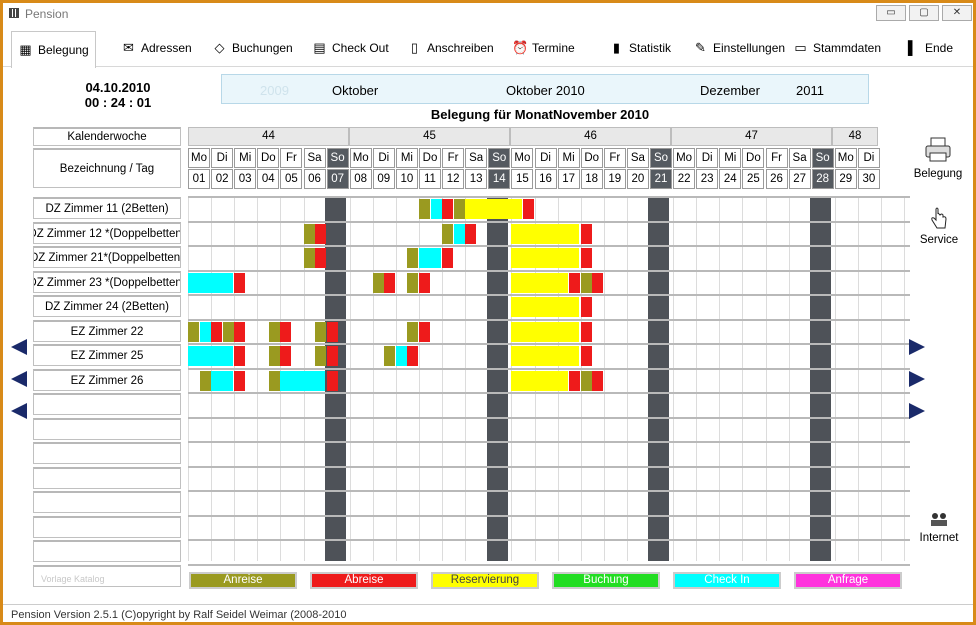  Describe the element at coordinates (107, 306) in the screenshot. I see `room-label: DZ Zimmer 24 (2Betten)` at that location.